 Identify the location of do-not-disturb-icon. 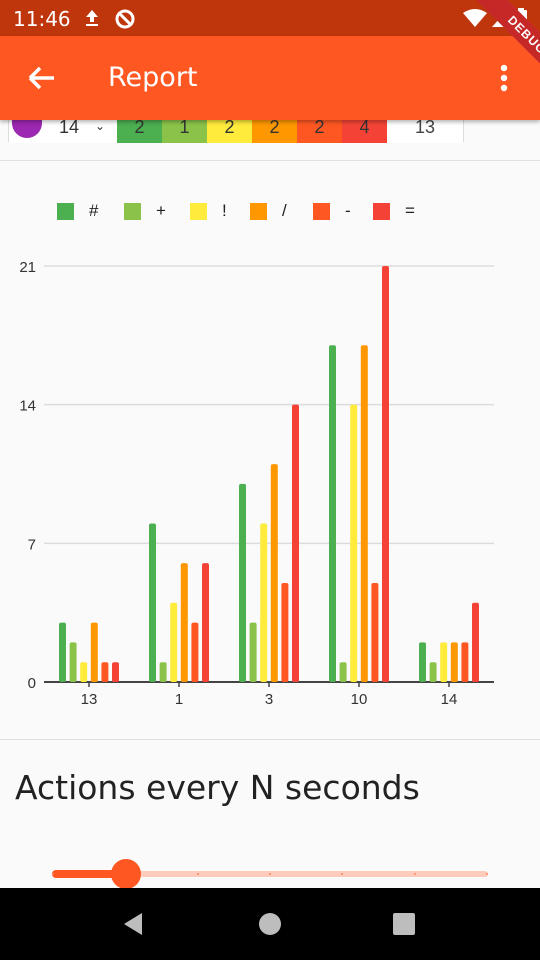
(125, 19).